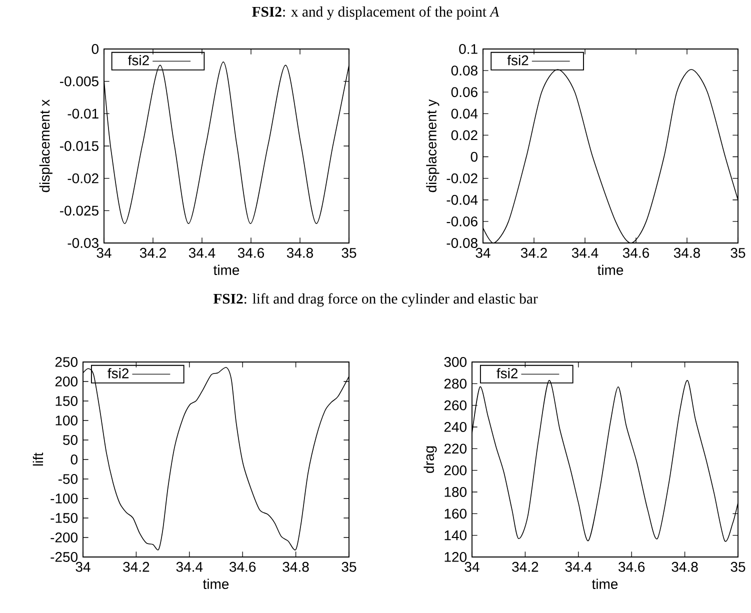 The height and width of the screenshot is (613, 751). I want to click on y-tick-label: 120, so click(455, 557).